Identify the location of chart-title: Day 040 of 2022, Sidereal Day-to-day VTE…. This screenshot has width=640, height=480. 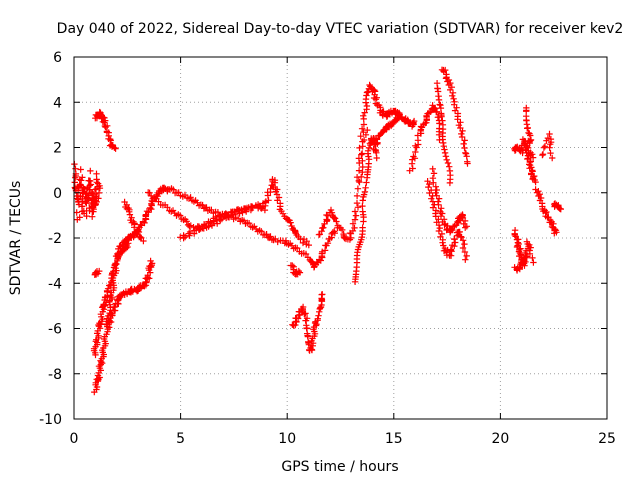
(340, 29).